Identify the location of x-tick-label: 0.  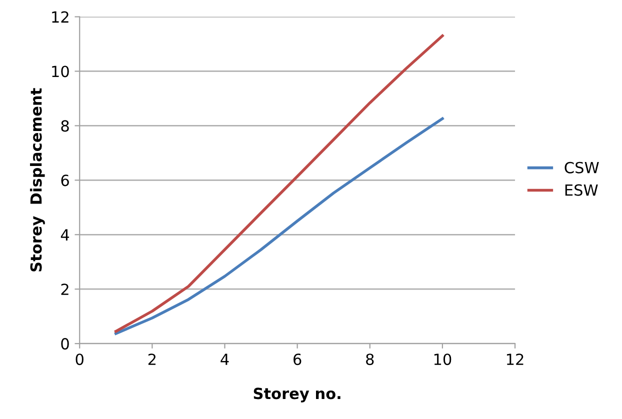
(80, 360).